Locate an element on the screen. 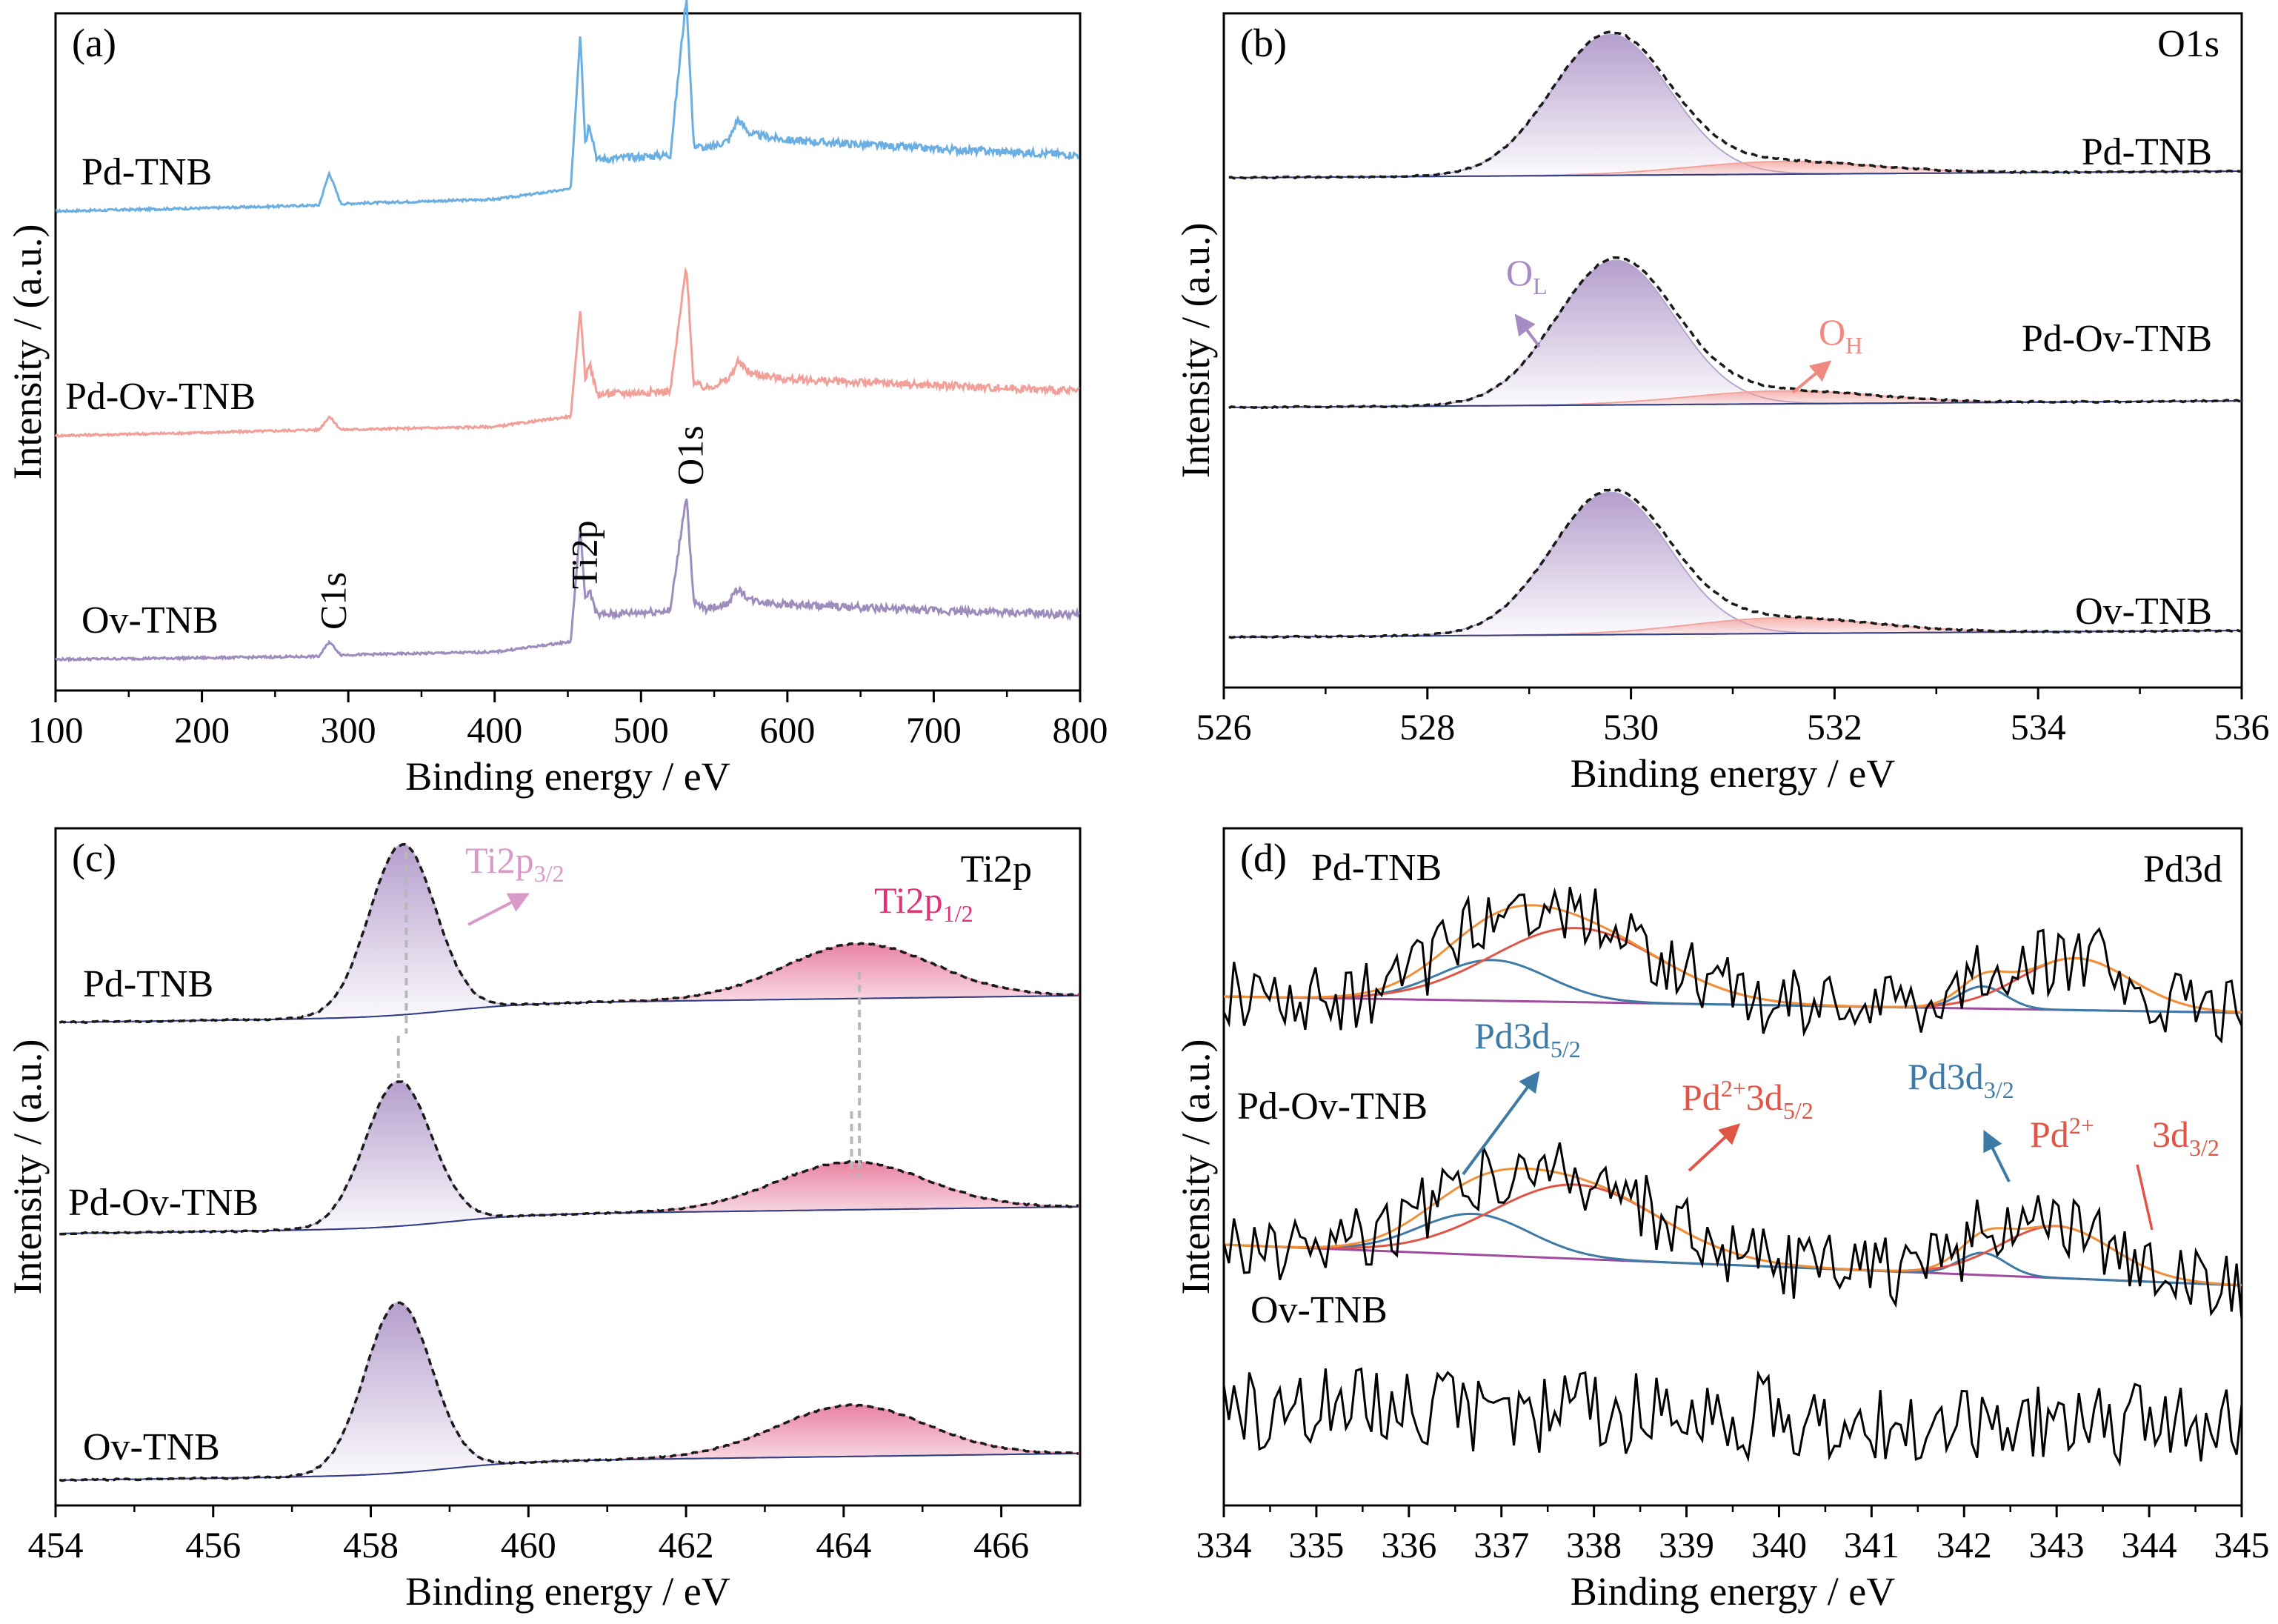 Image resolution: width=2278 pixels, height=1624 pixels. panel-d-series-label: Pd-Ov-TNB is located at coordinates (1333, 1106).